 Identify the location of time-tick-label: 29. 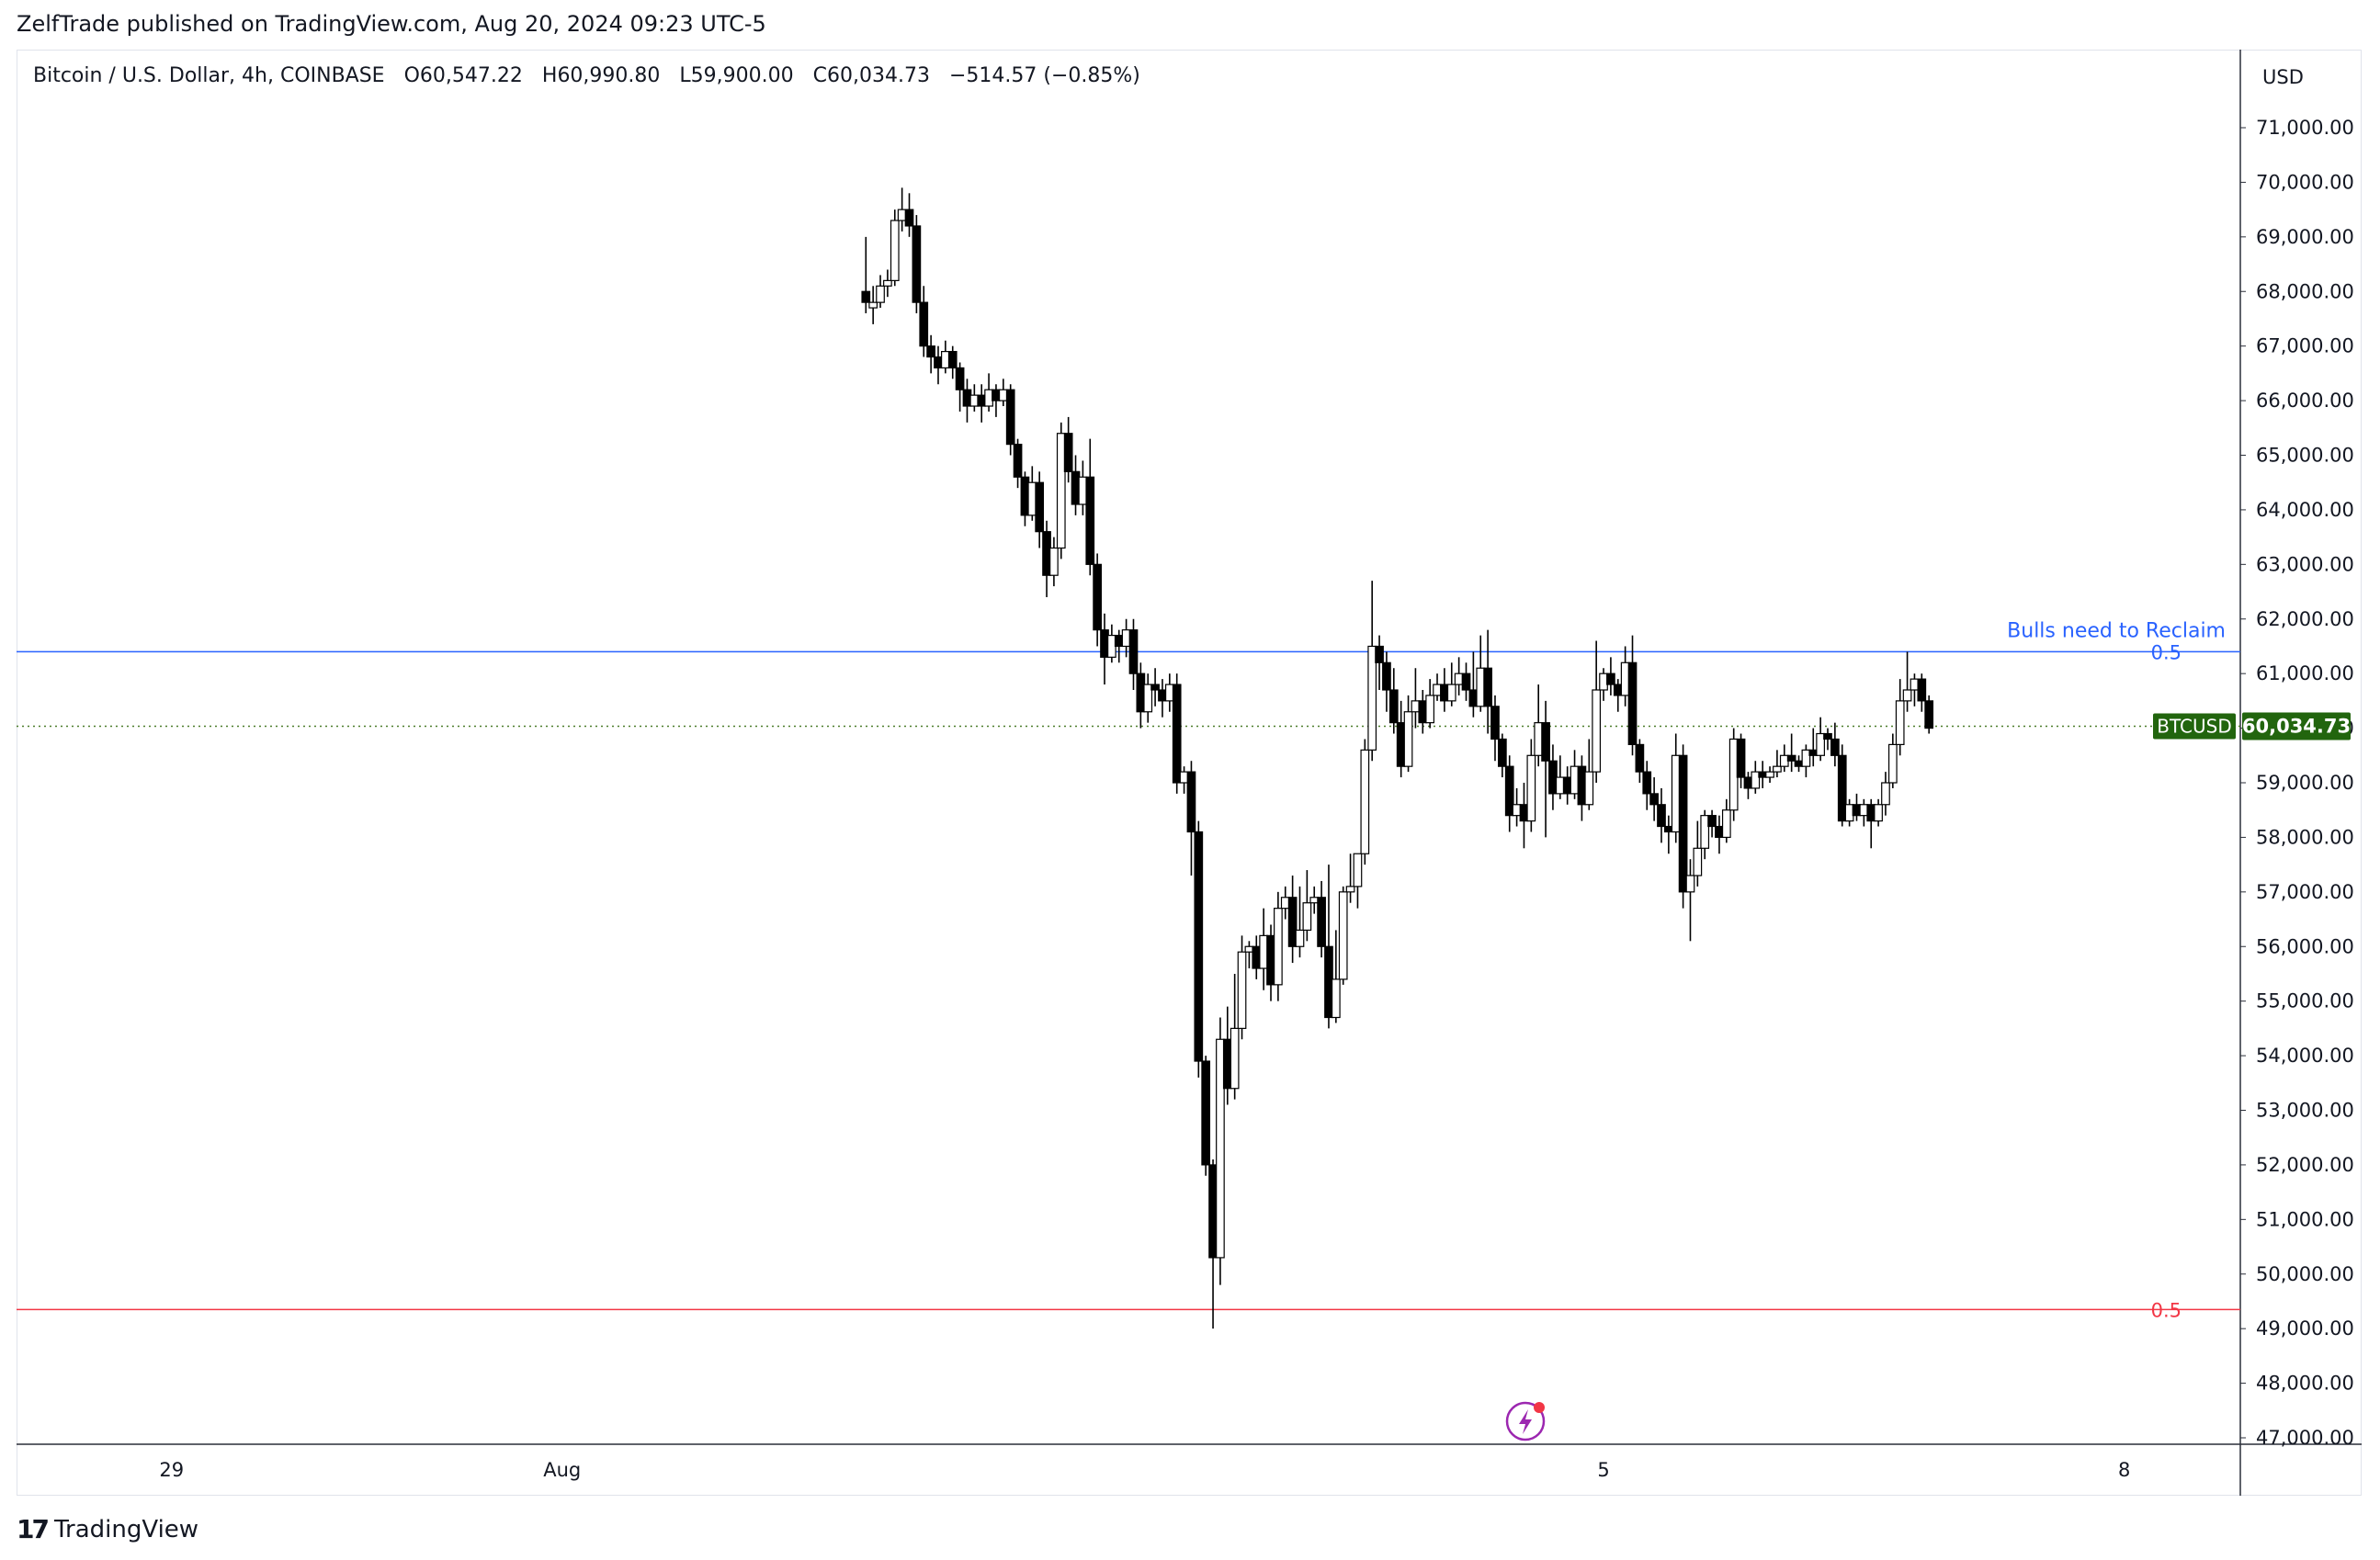
(171, 1470).